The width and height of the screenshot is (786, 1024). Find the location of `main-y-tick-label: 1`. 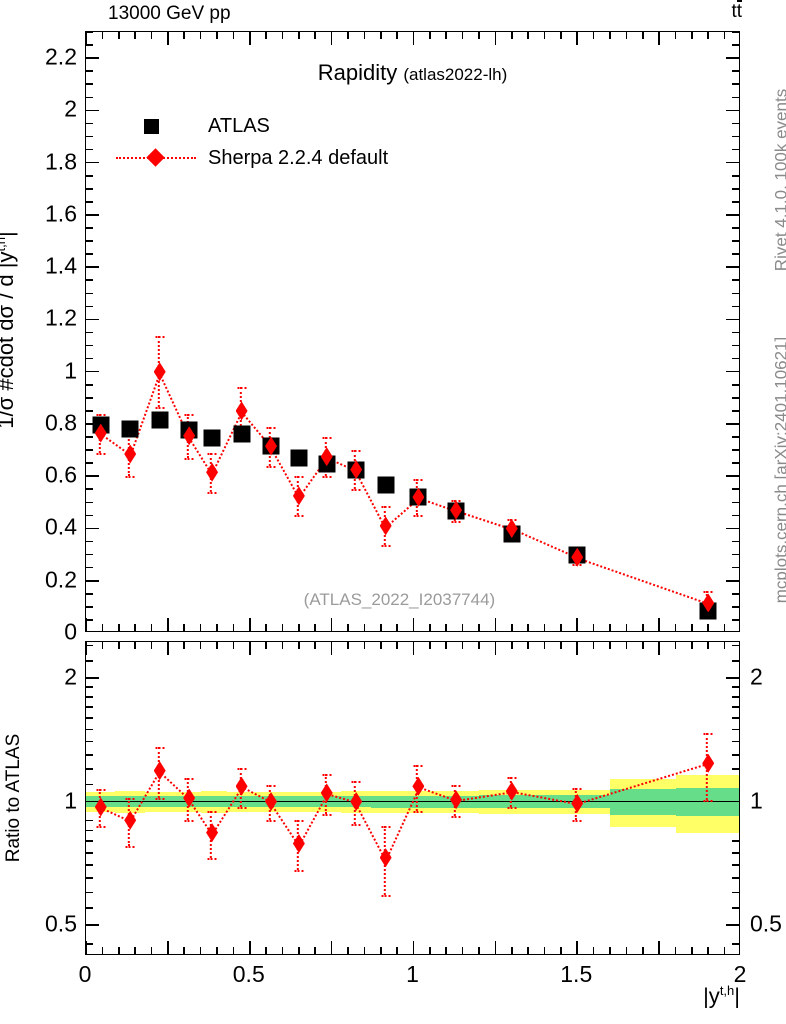

main-y-tick-label: 1 is located at coordinates (70, 370).